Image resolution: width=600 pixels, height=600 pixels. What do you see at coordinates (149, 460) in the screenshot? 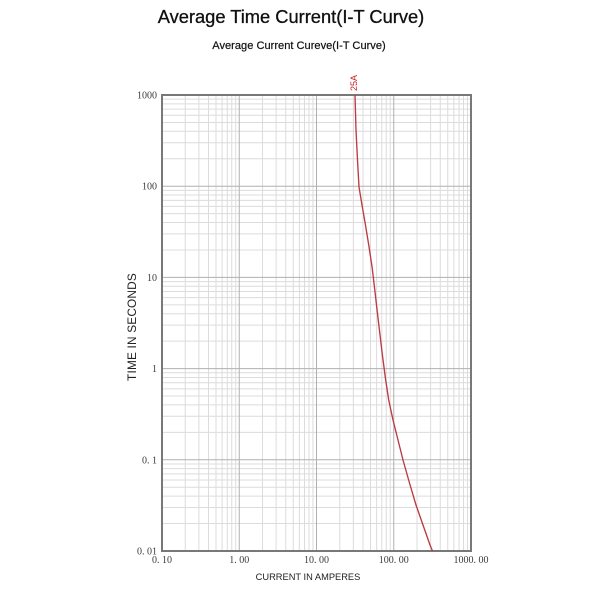
I see `svg-text: 0. 1` at bounding box center [149, 460].